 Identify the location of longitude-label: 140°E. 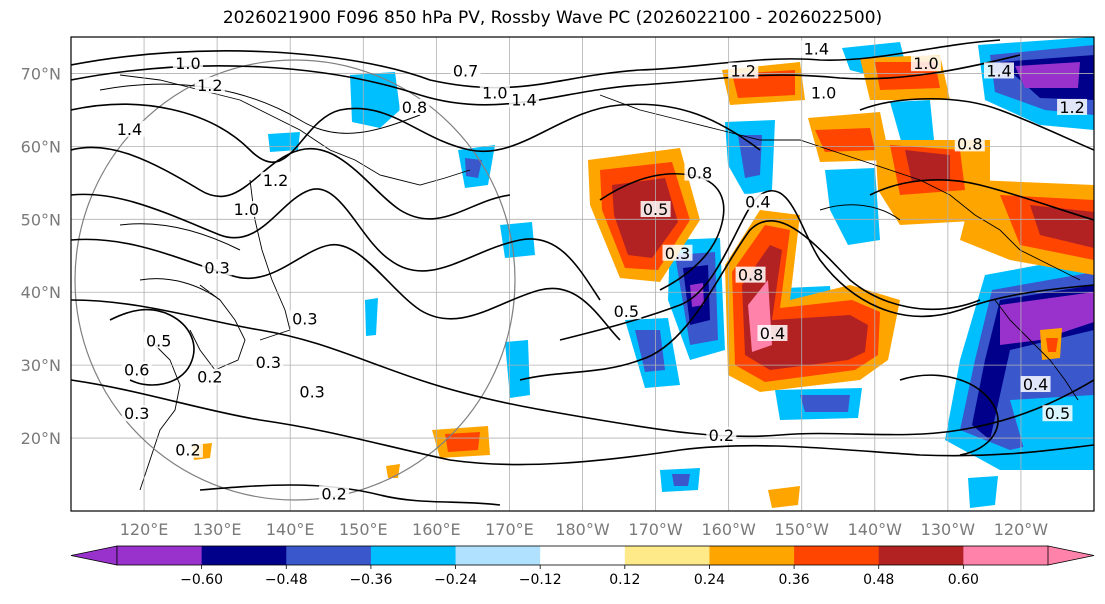
(290, 529).